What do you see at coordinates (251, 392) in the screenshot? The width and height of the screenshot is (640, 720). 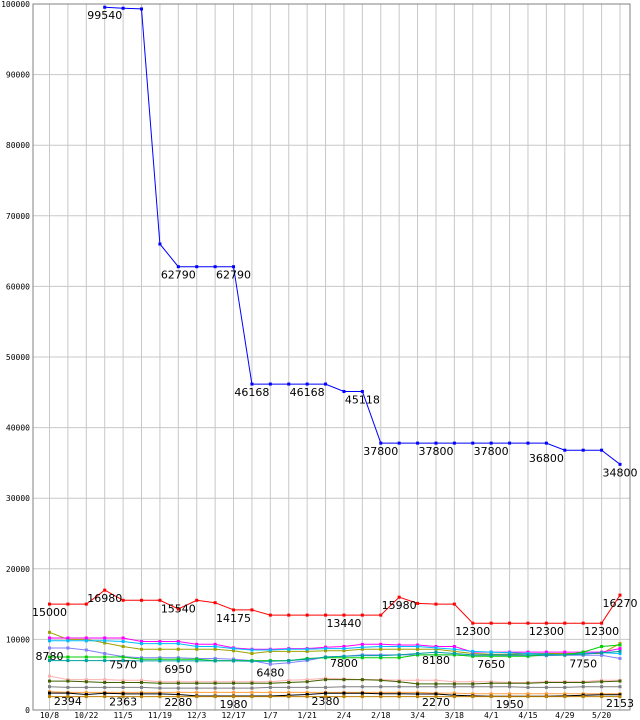 I see `data-label: 46168` at bounding box center [251, 392].